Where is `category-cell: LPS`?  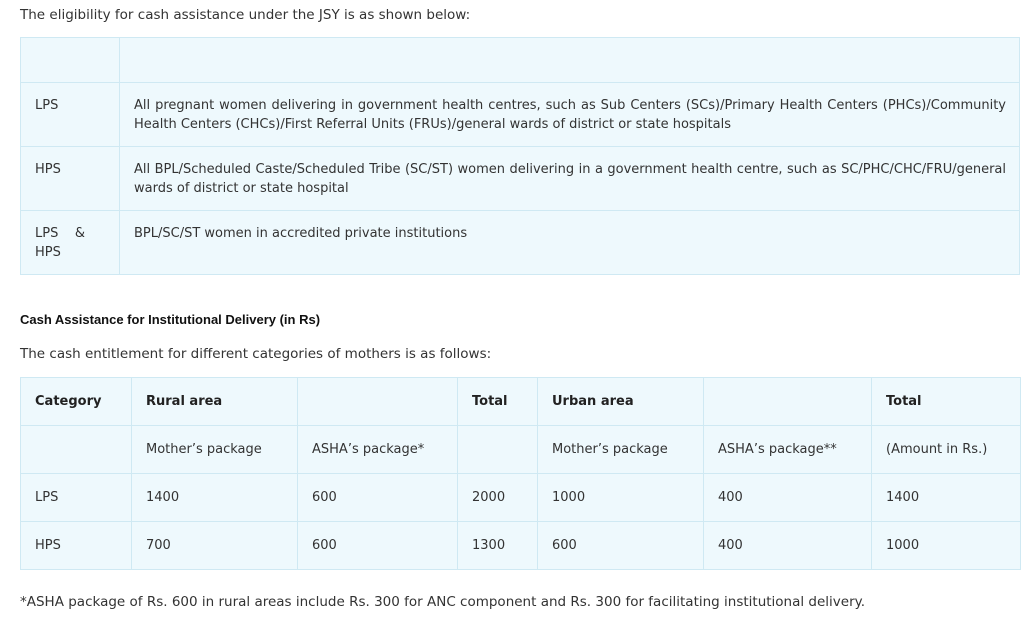
category-cell: LPS is located at coordinates (70, 114).